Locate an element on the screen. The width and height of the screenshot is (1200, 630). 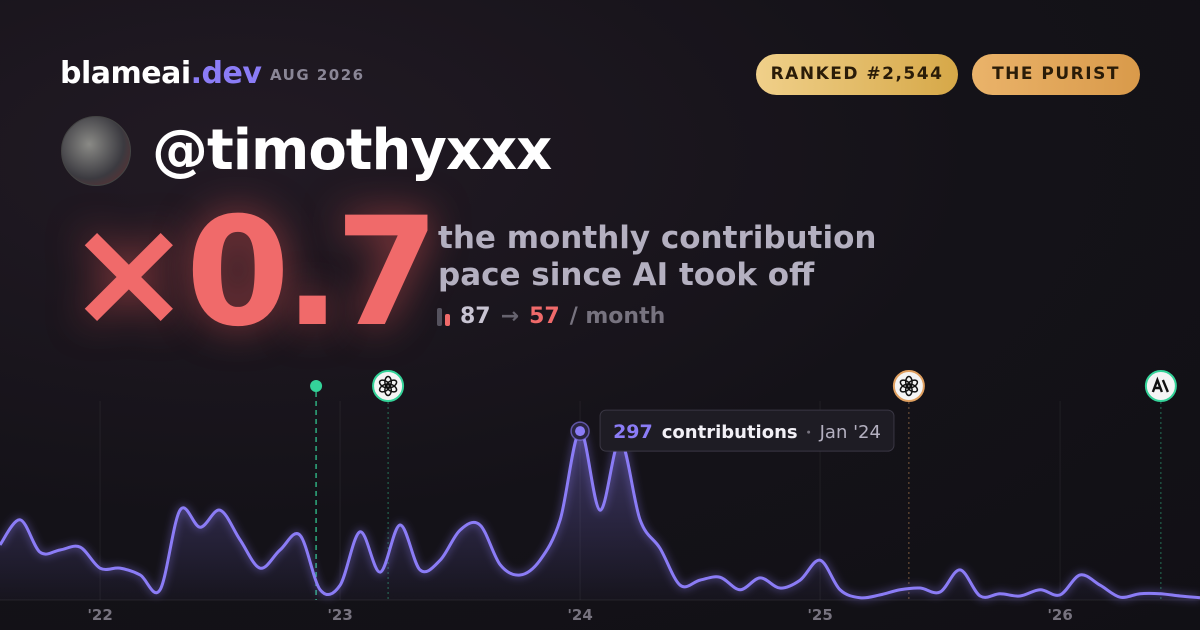
tooltip: 297 contributions Jan '24 is located at coordinates (747, 430).